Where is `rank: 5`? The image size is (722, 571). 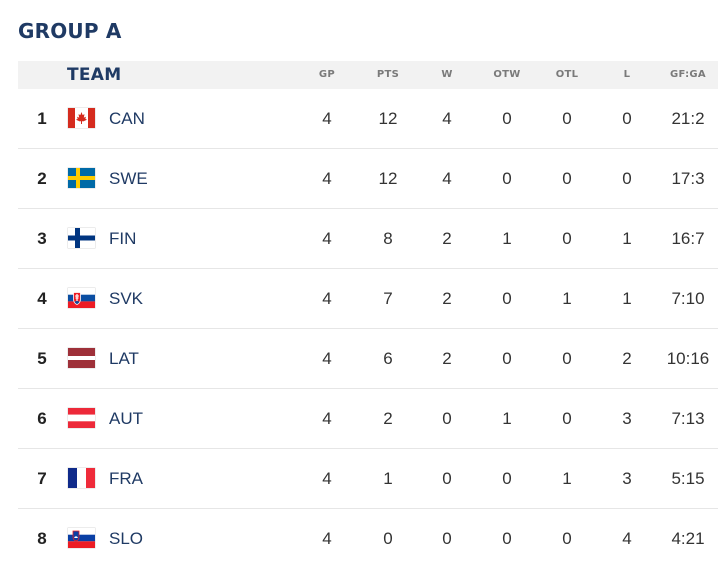 rank: 5 is located at coordinates (42, 358).